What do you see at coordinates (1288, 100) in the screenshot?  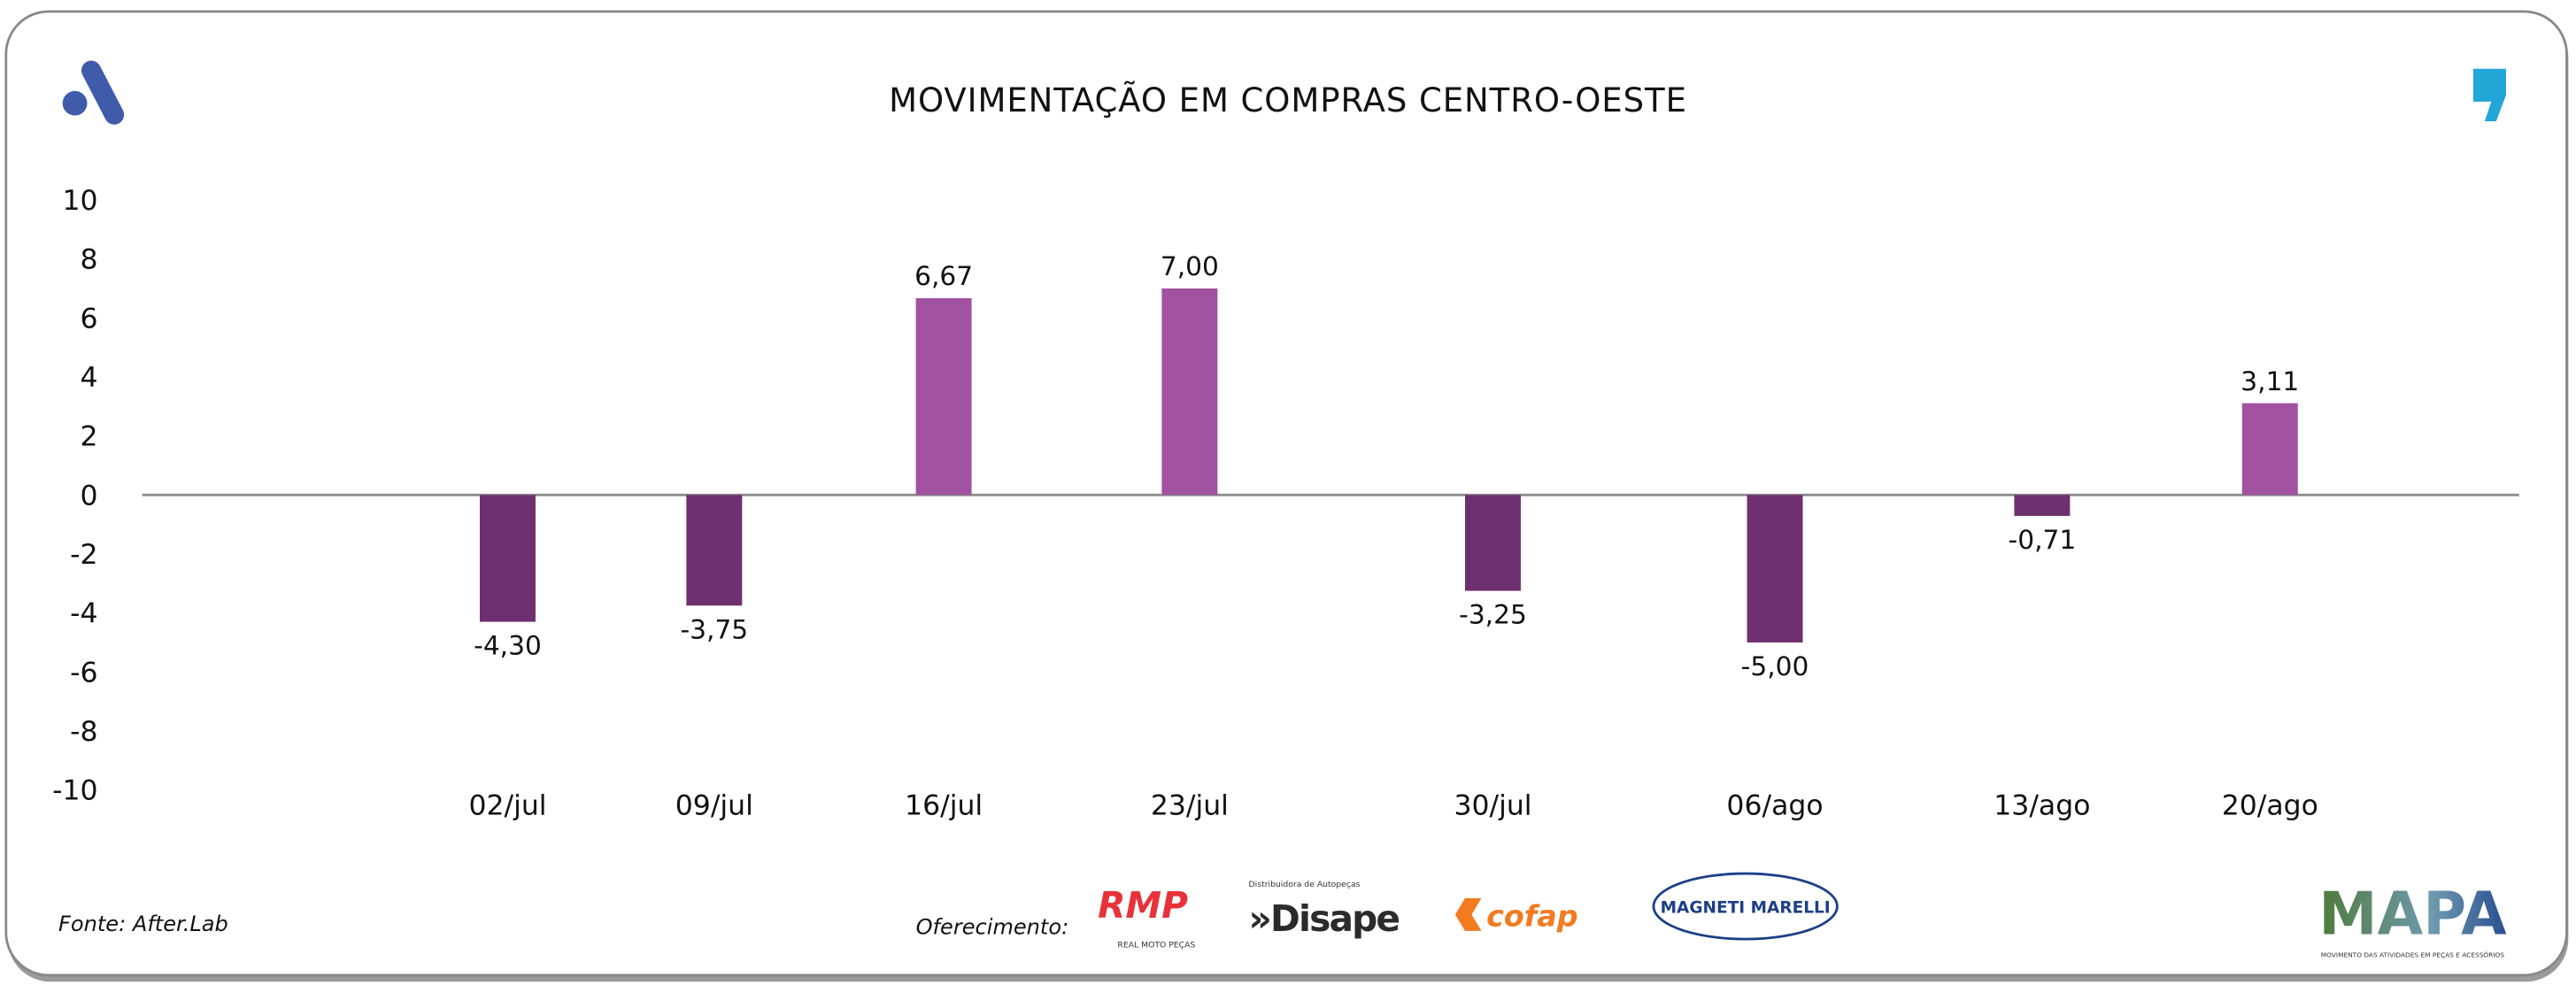 I see `chart-title: MOVIMENTAÇÃO EM COMPRAS CENTRO-OESTE` at bounding box center [1288, 100].